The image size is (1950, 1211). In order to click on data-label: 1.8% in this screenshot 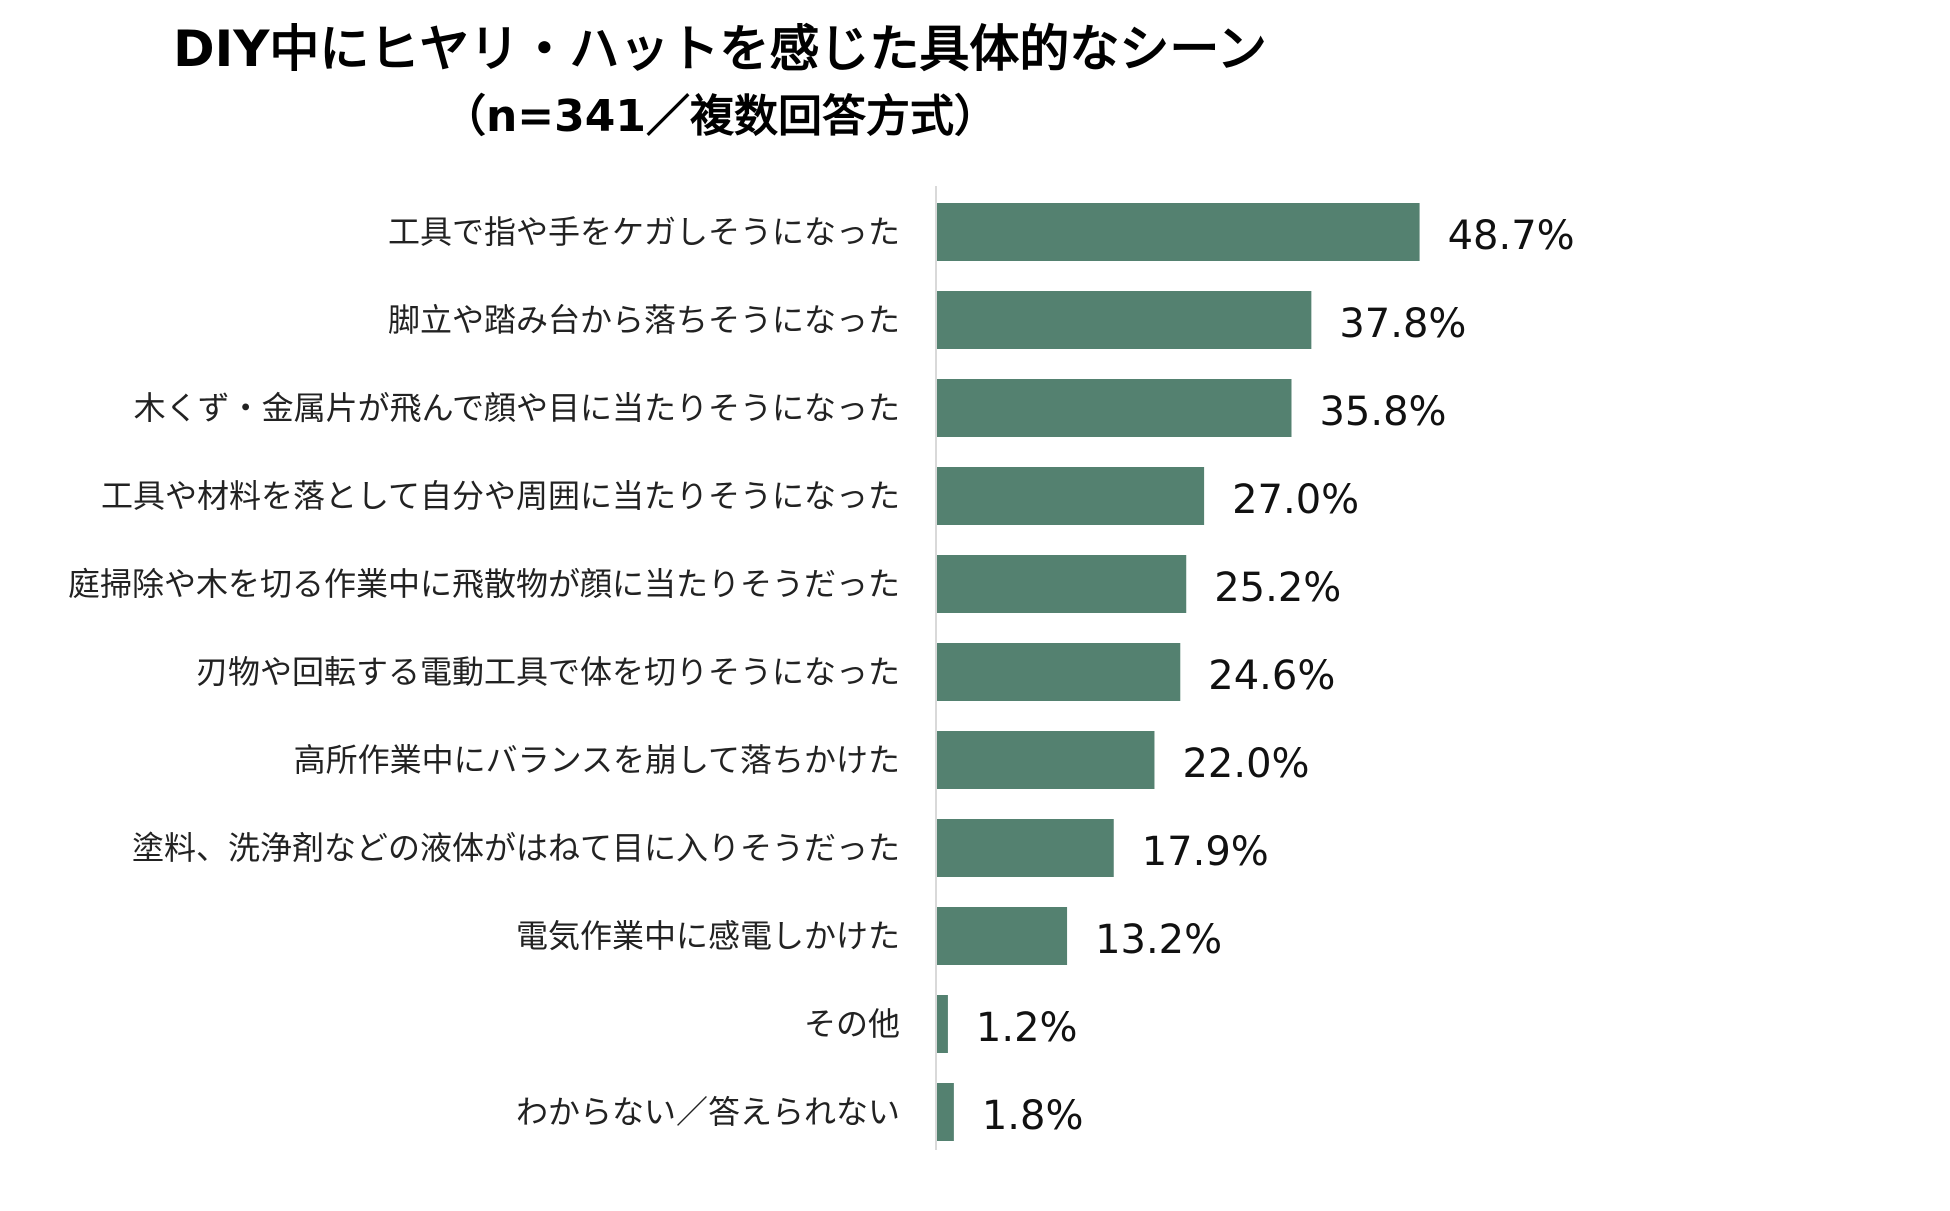, I will do `click(1033, 1116)`.